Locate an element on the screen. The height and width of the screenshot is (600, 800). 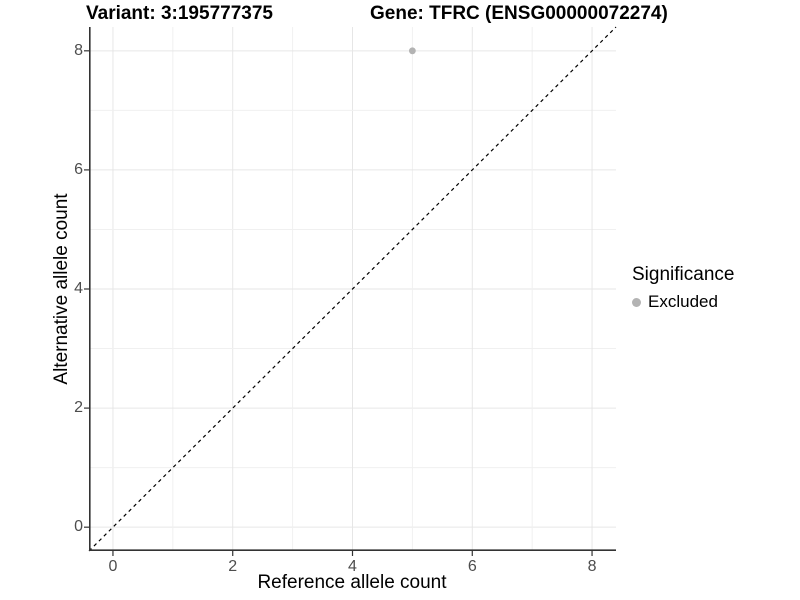
x-axis-title: Reference allele count is located at coordinates (352, 582).